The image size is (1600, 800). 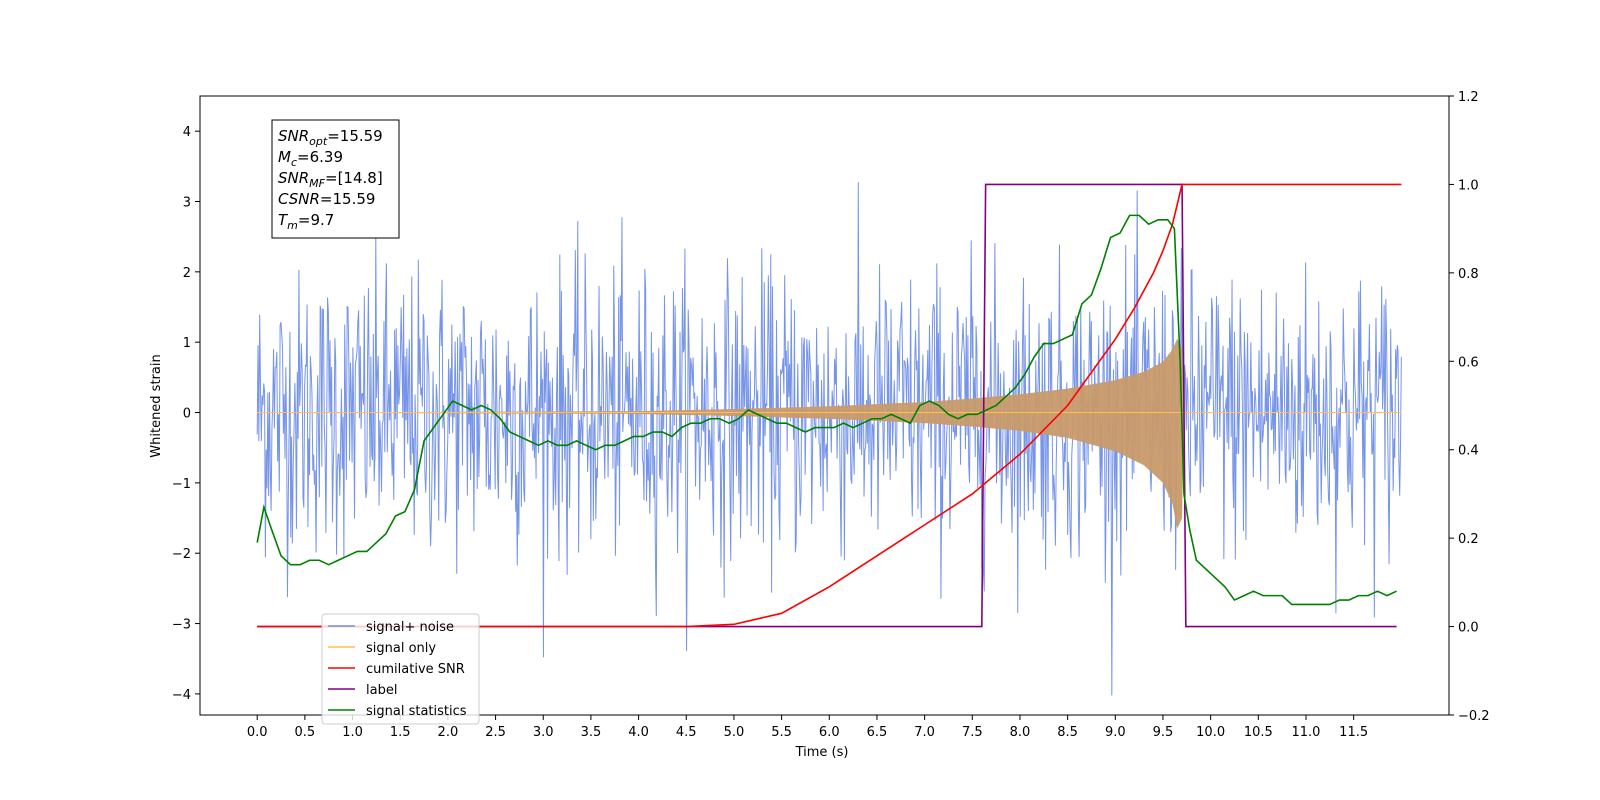 What do you see at coordinates (320, 157) in the screenshot?
I see `info-value: =6.39` at bounding box center [320, 157].